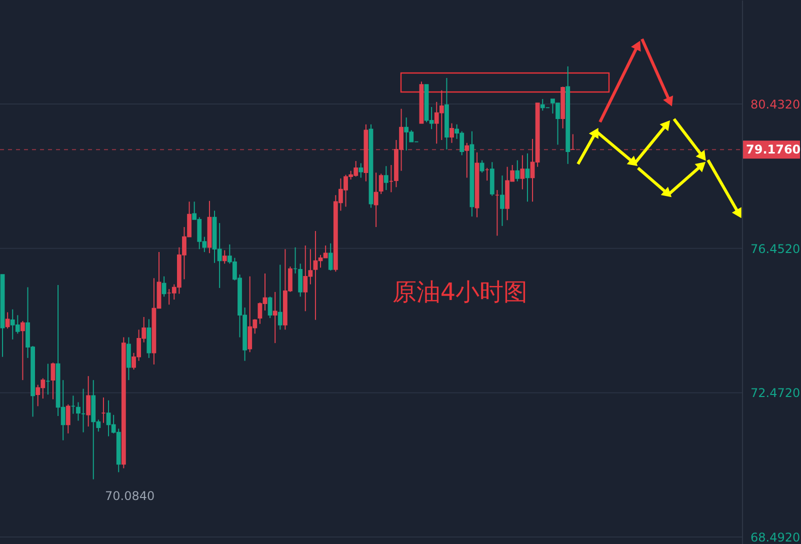 The height and width of the screenshot is (544, 801). What do you see at coordinates (775, 249) in the screenshot?
I see `y-tick-label: 76.4520` at bounding box center [775, 249].